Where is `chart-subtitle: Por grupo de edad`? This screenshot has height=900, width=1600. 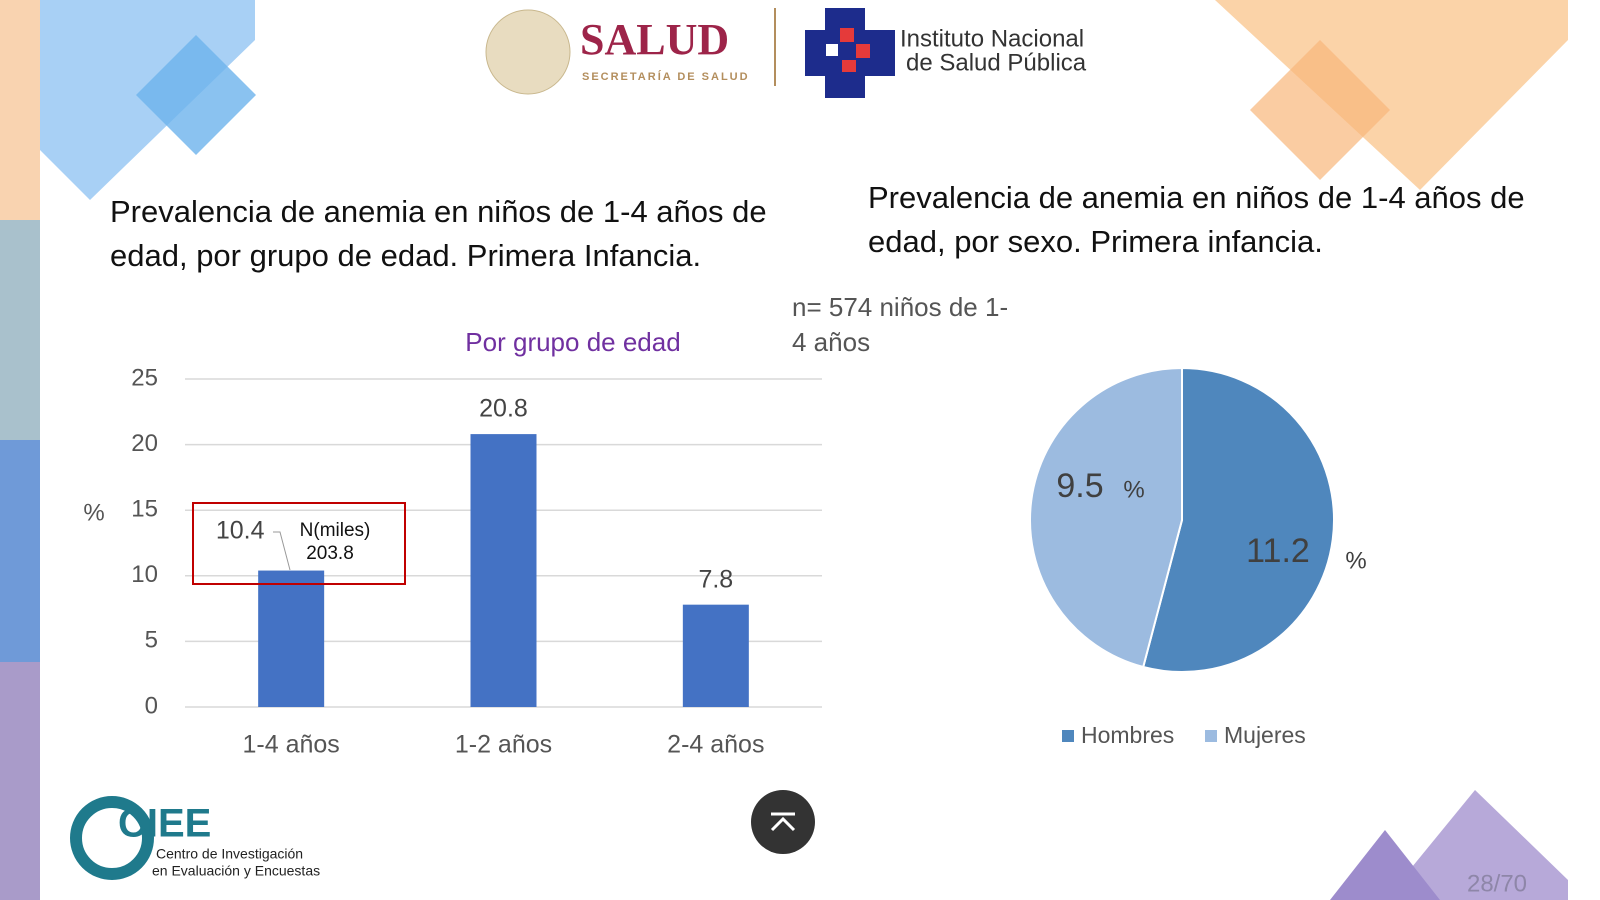
chart-subtitle: Por grupo de edad is located at coordinates (572, 342).